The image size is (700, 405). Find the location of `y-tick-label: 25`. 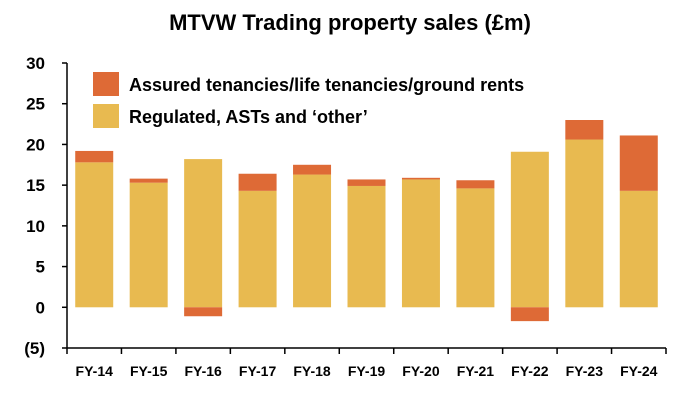

y-tick-label: 25 is located at coordinates (35, 104).